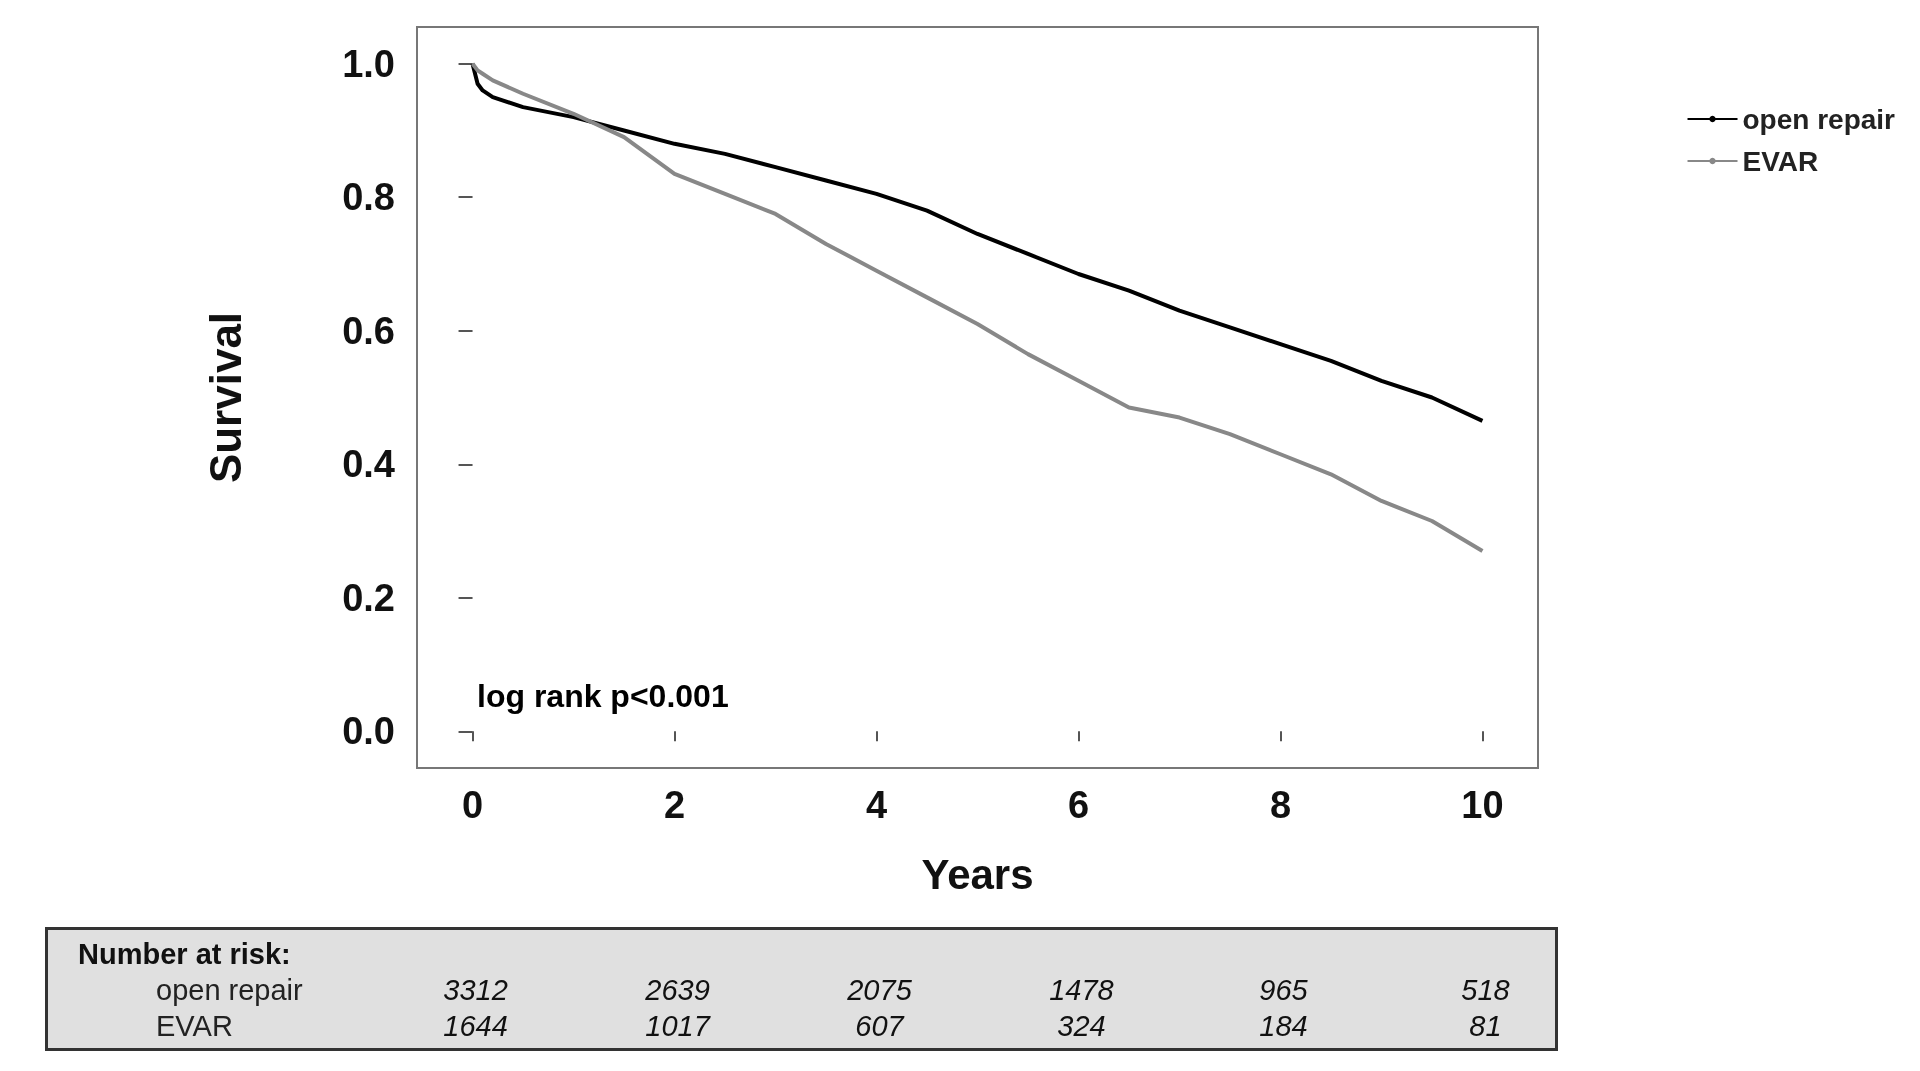  I want to click on y-tick-label: 0.6, so click(368, 330).